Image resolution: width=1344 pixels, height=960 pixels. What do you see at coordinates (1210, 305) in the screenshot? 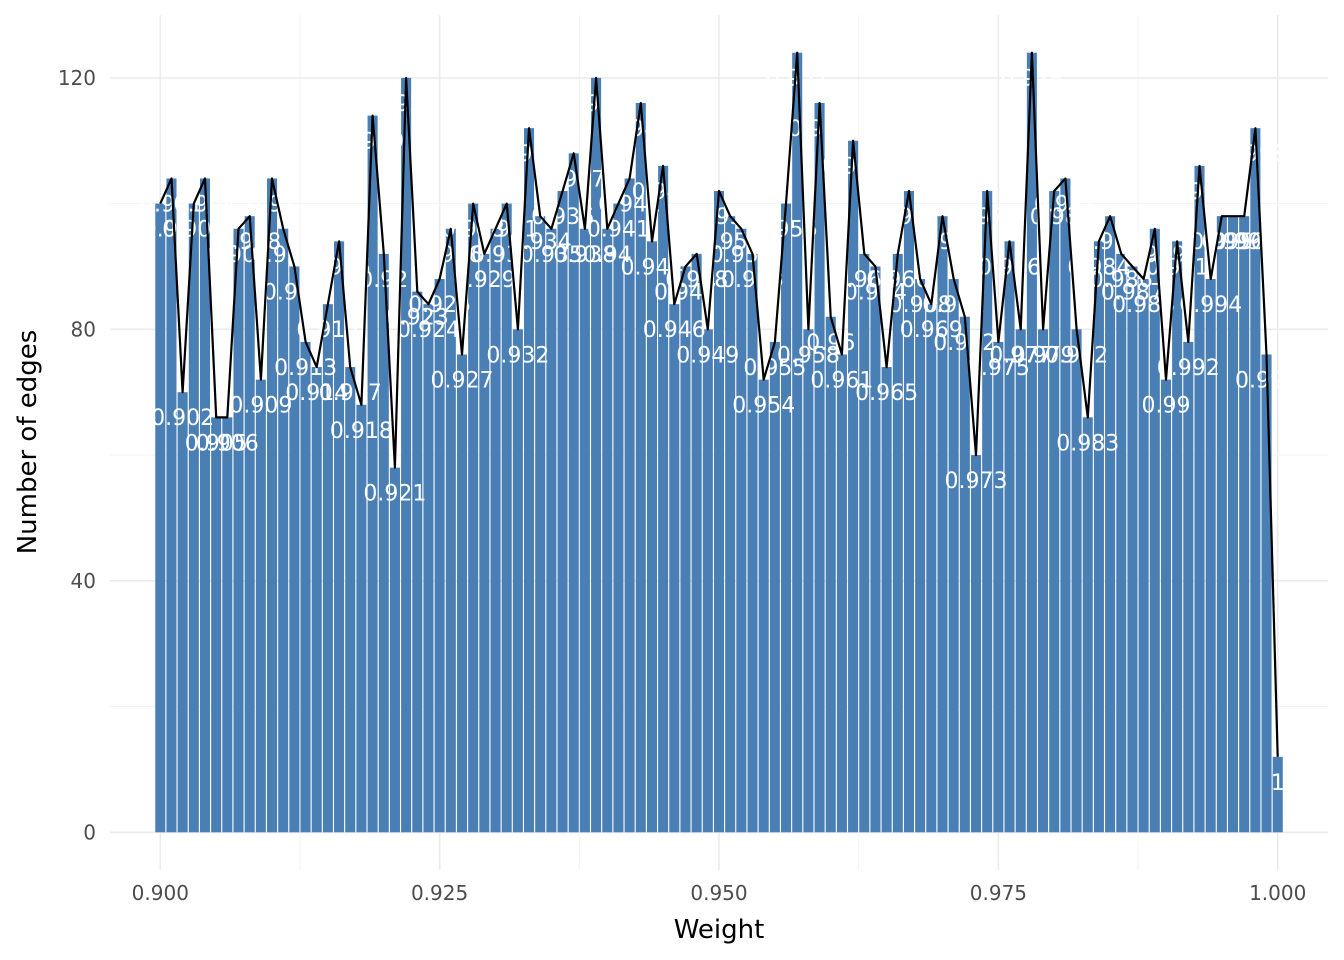
I see `bar-data-label: 0.994` at bounding box center [1210, 305].